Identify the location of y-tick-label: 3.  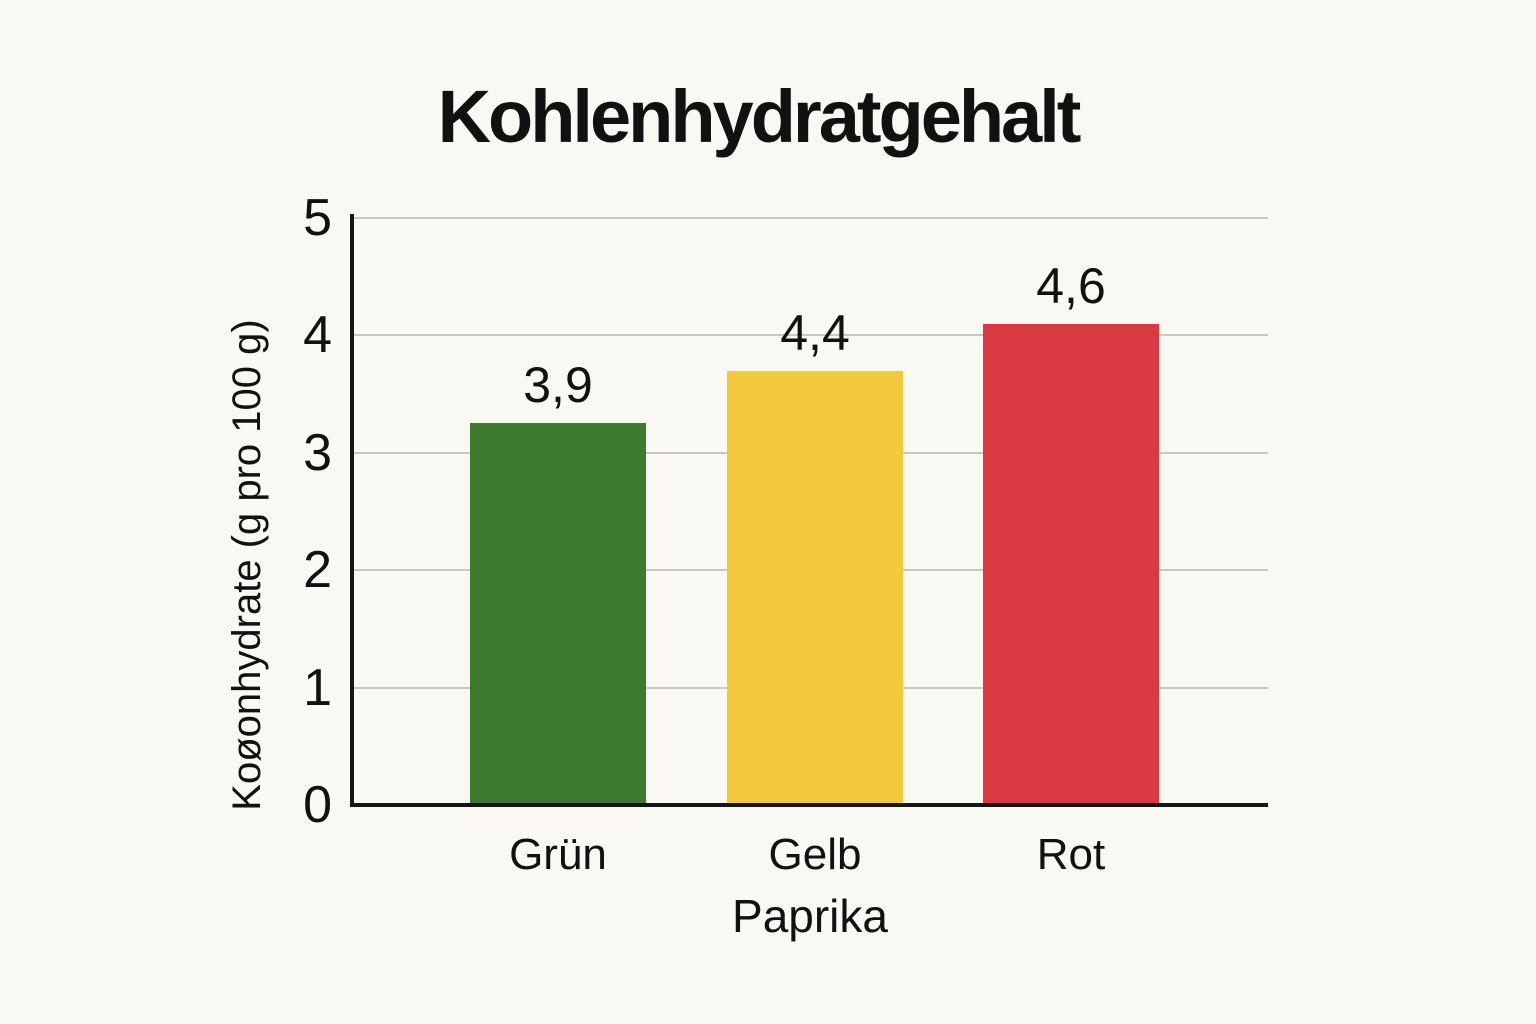
(317, 452).